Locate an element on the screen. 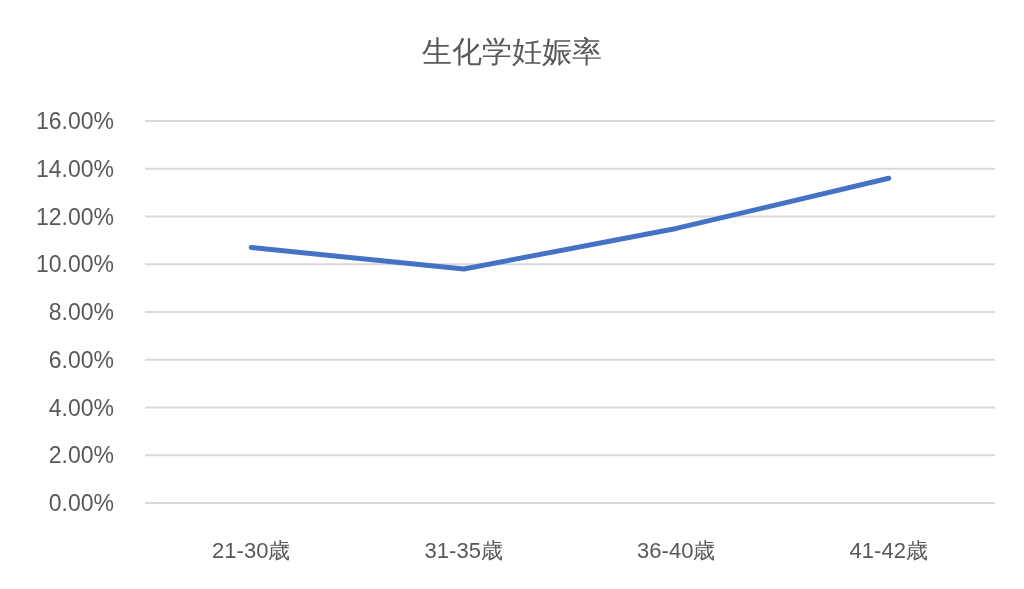  y-tick-label: 6.00% is located at coordinates (81, 359).